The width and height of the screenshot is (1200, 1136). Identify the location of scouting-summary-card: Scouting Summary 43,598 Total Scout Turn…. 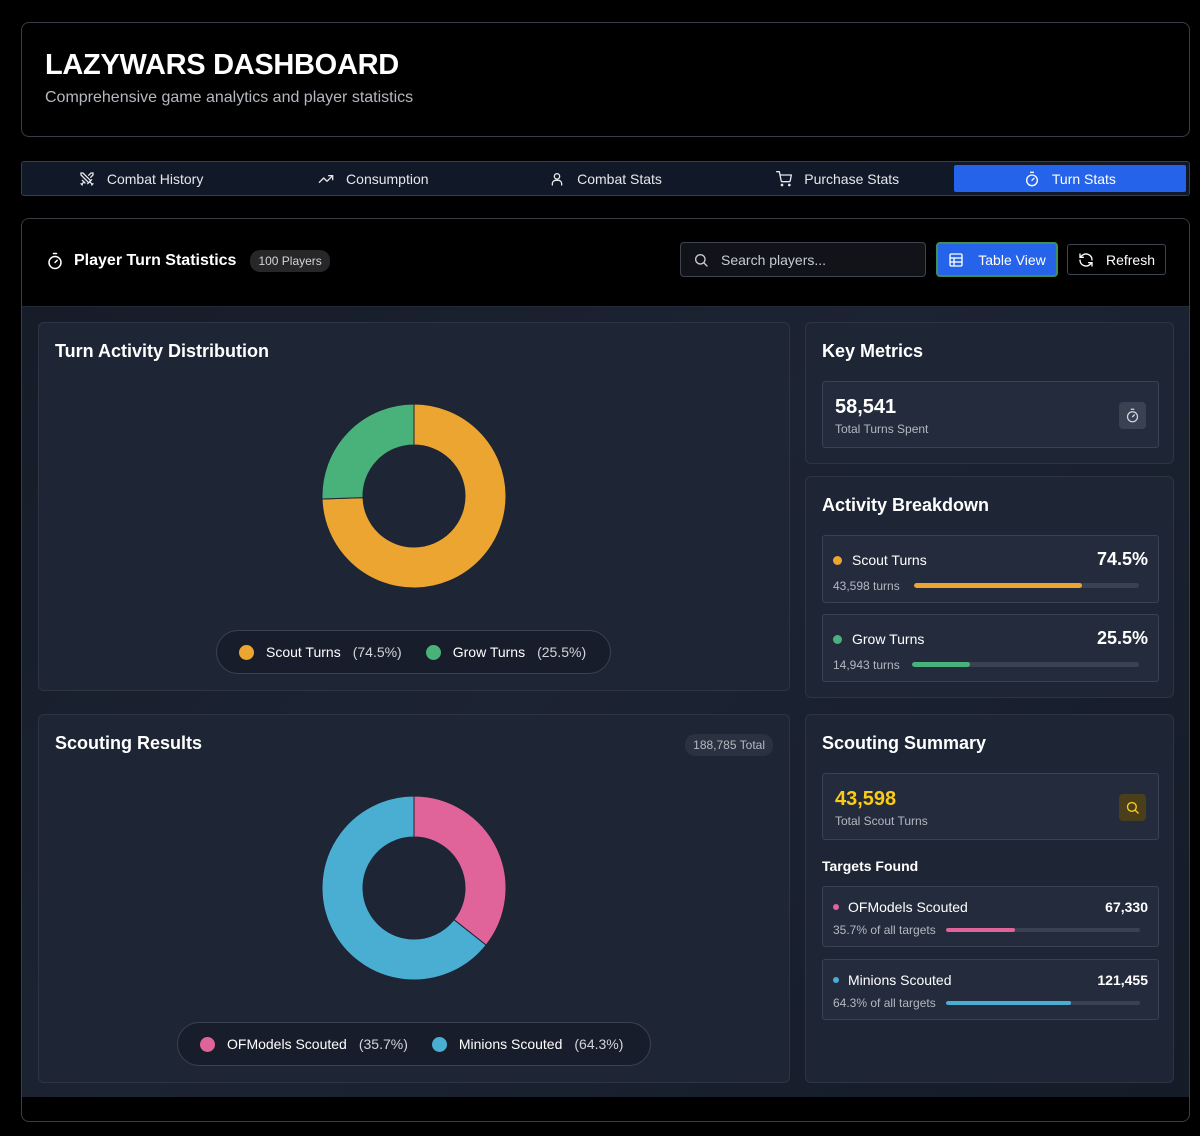
(989, 898).